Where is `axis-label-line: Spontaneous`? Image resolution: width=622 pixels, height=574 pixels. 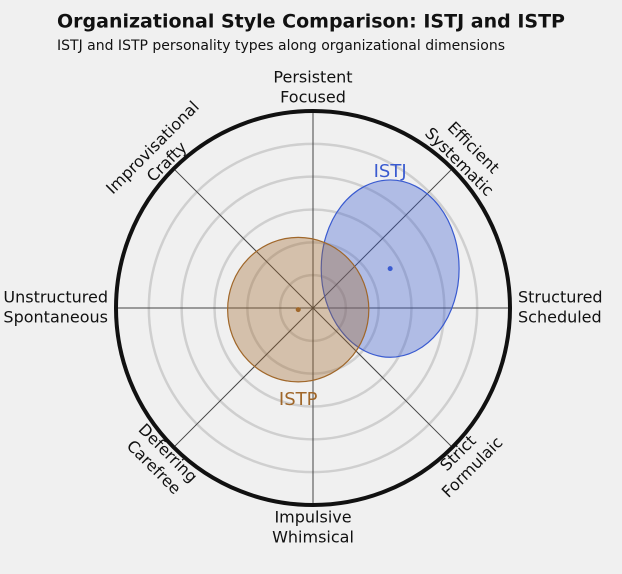 axis-label-line: Spontaneous is located at coordinates (55, 317).